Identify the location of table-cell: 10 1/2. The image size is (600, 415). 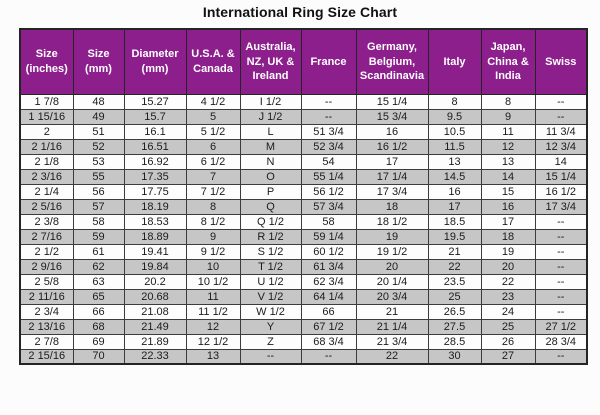
(213, 281).